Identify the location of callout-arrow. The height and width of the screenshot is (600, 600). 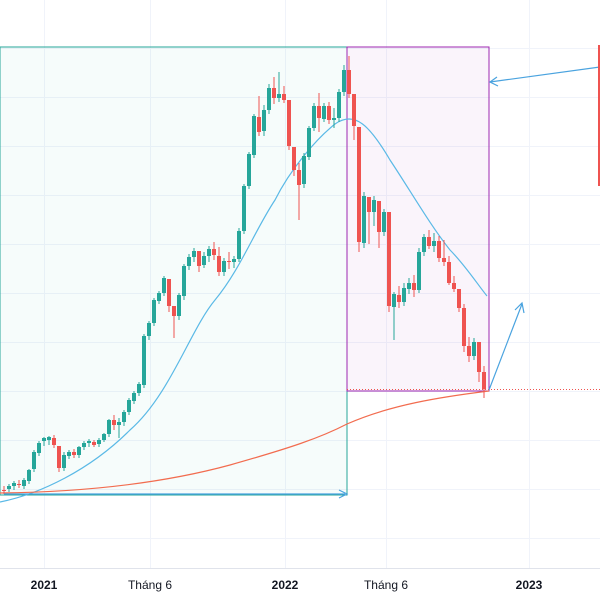
(544, 74).